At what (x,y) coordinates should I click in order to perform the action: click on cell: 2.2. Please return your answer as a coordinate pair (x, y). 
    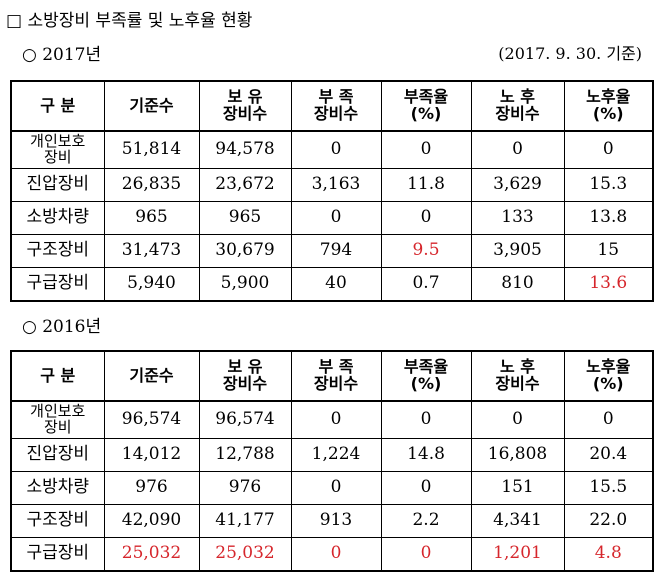
    Looking at the image, I should click on (426, 521).